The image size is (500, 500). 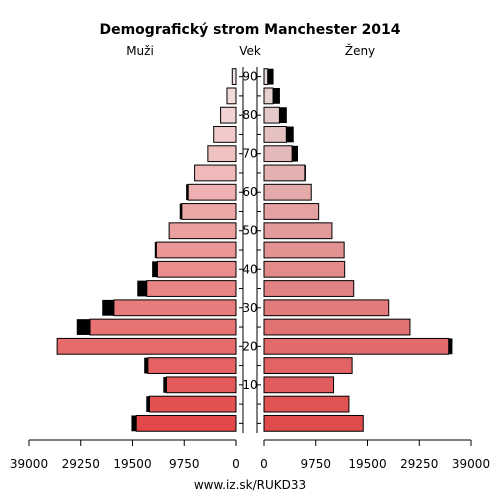 What do you see at coordinates (264, 464) in the screenshot?
I see `right-x-tick-label: 0` at bounding box center [264, 464].